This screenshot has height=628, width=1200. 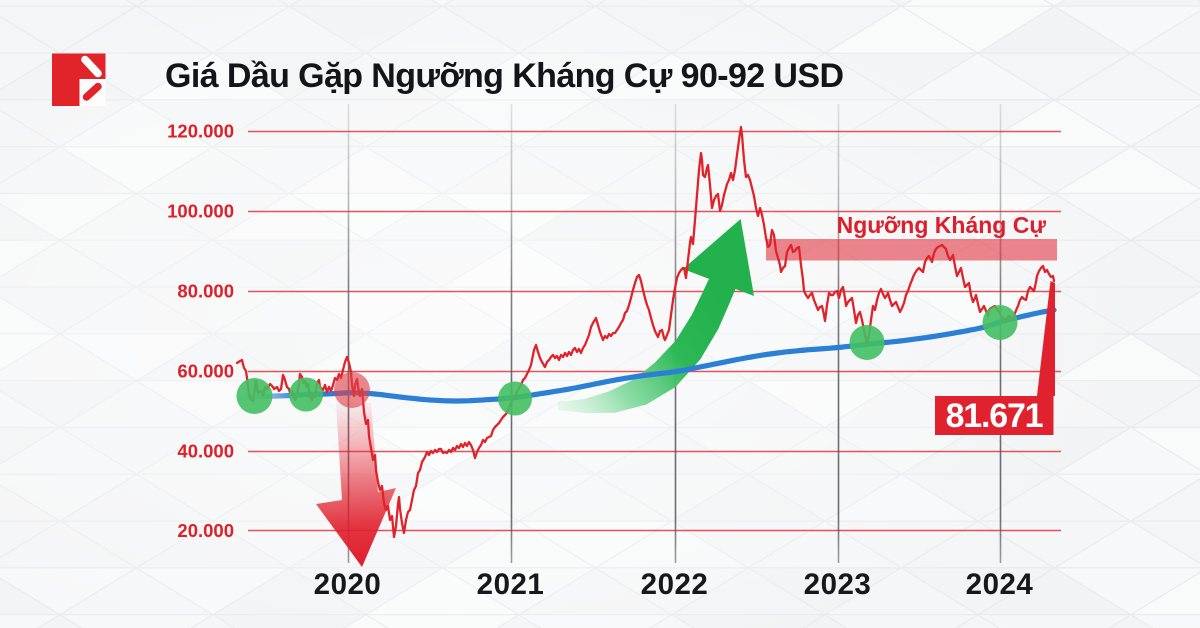 I want to click on svg-text: 81.671, so click(x=994, y=416).